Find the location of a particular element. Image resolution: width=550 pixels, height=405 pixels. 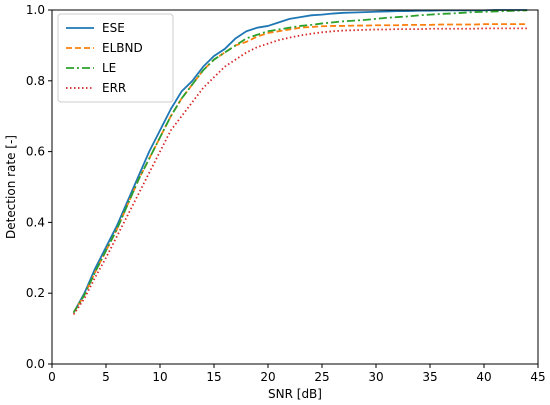

y-tick-label: 0.4 is located at coordinates (35, 222).